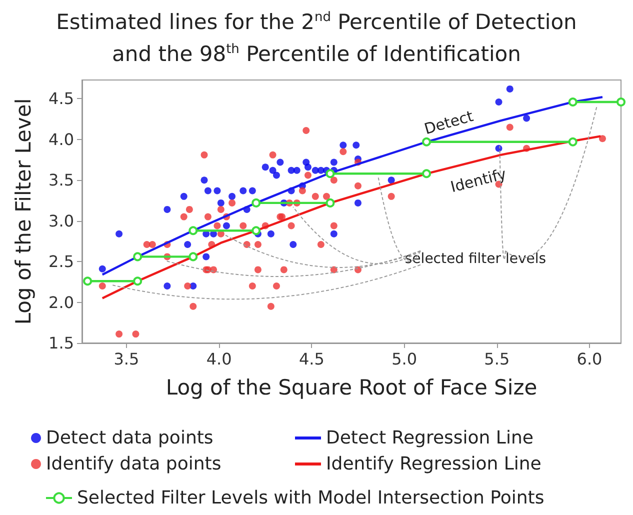 The image size is (633, 515). I want to click on legend-label: Detect data points, so click(130, 438).